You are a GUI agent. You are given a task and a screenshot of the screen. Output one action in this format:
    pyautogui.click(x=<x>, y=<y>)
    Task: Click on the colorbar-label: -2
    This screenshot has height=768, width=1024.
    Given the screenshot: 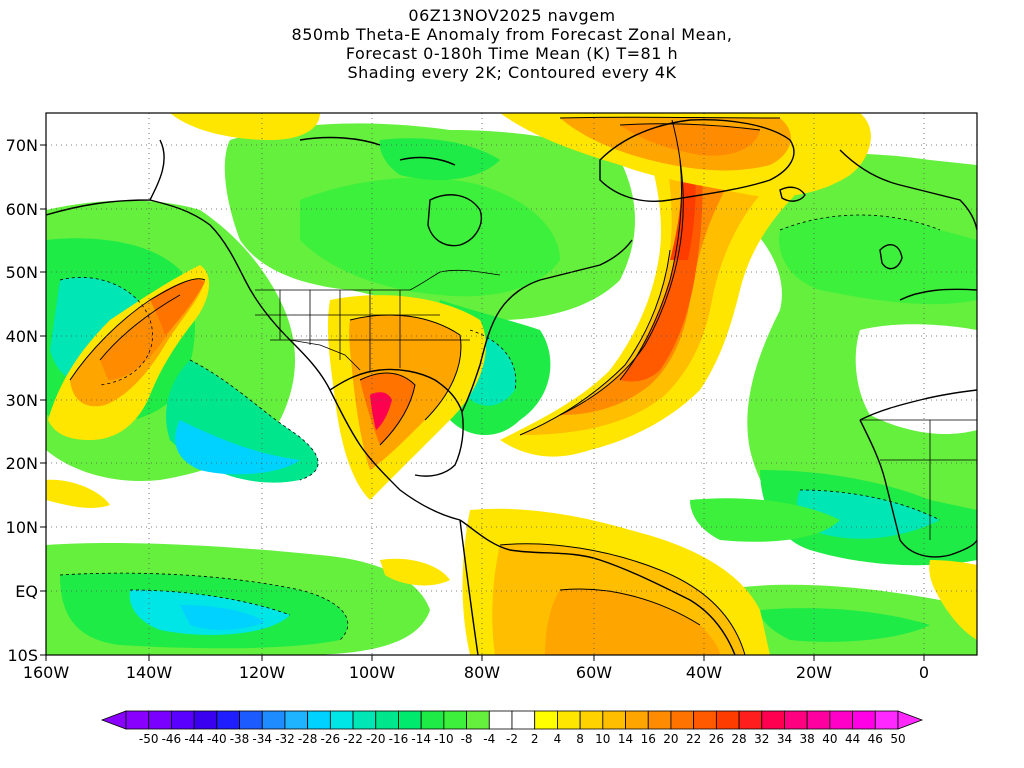 What is the action you would take?
    pyautogui.click(x=512, y=739)
    